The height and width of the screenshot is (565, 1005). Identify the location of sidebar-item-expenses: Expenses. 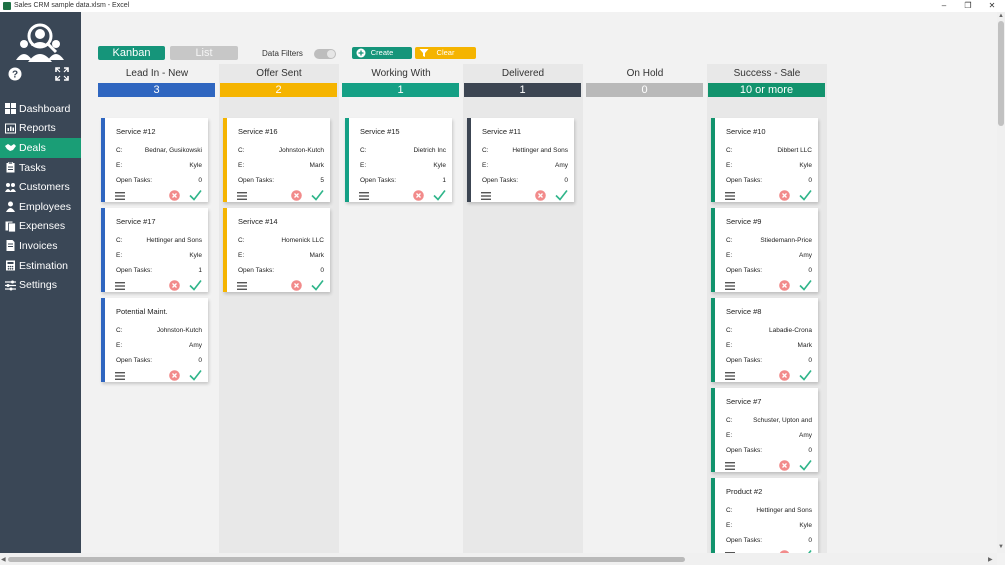
(40, 227).